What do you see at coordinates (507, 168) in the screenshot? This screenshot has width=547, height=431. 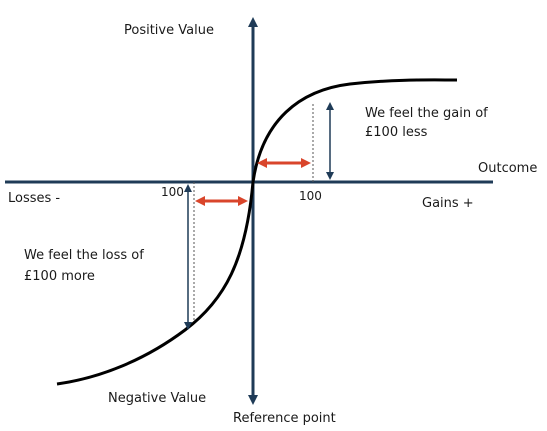 I see `outcome-label: Outcome` at bounding box center [507, 168].